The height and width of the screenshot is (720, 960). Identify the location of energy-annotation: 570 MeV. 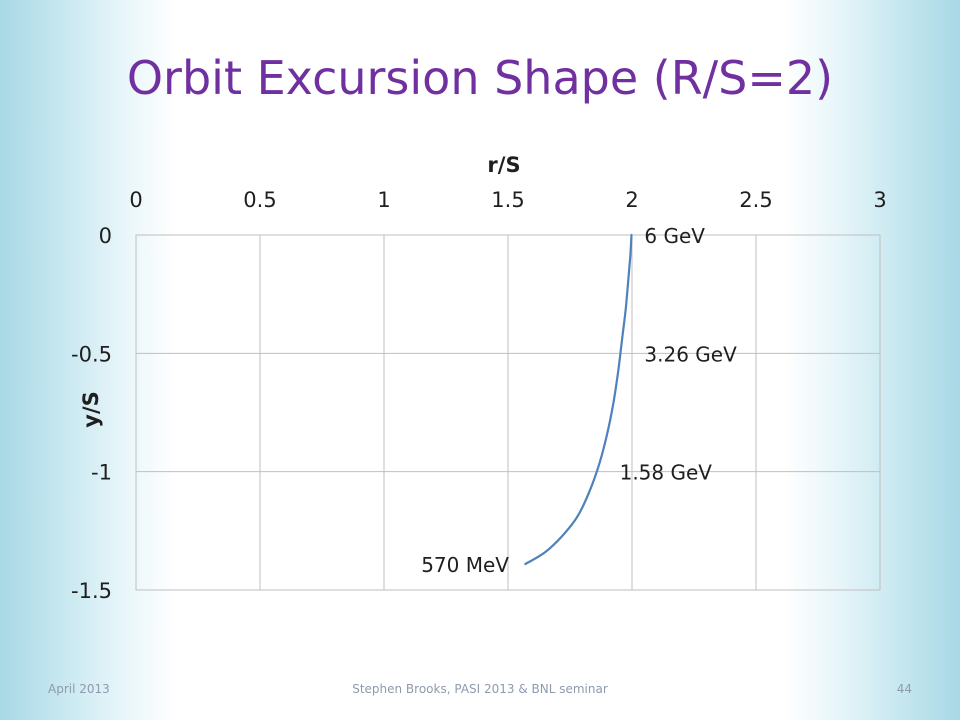
(465, 565).